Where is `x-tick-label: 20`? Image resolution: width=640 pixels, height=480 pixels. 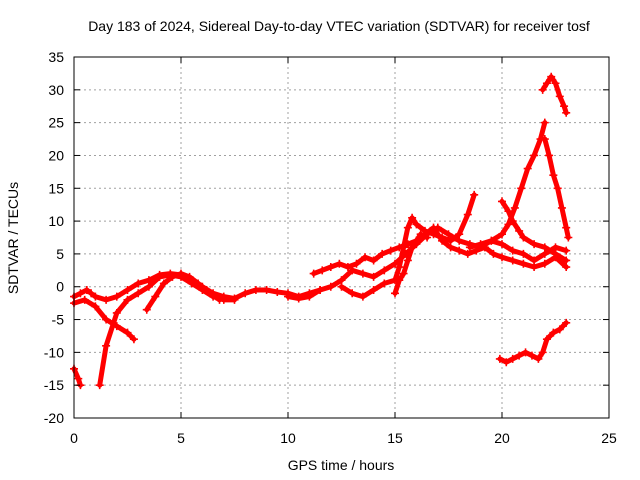 x-tick-label: 20 is located at coordinates (502, 438).